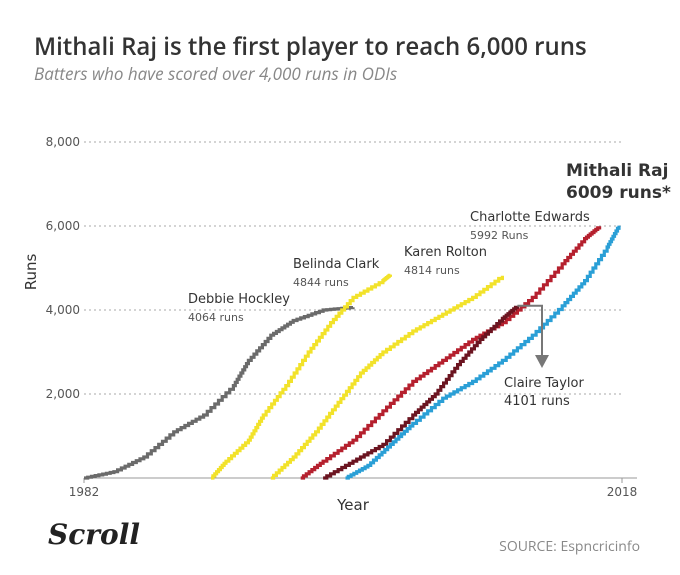 The width and height of the screenshot is (680, 575). I want to click on x-tick-label: 1982, so click(84, 492).